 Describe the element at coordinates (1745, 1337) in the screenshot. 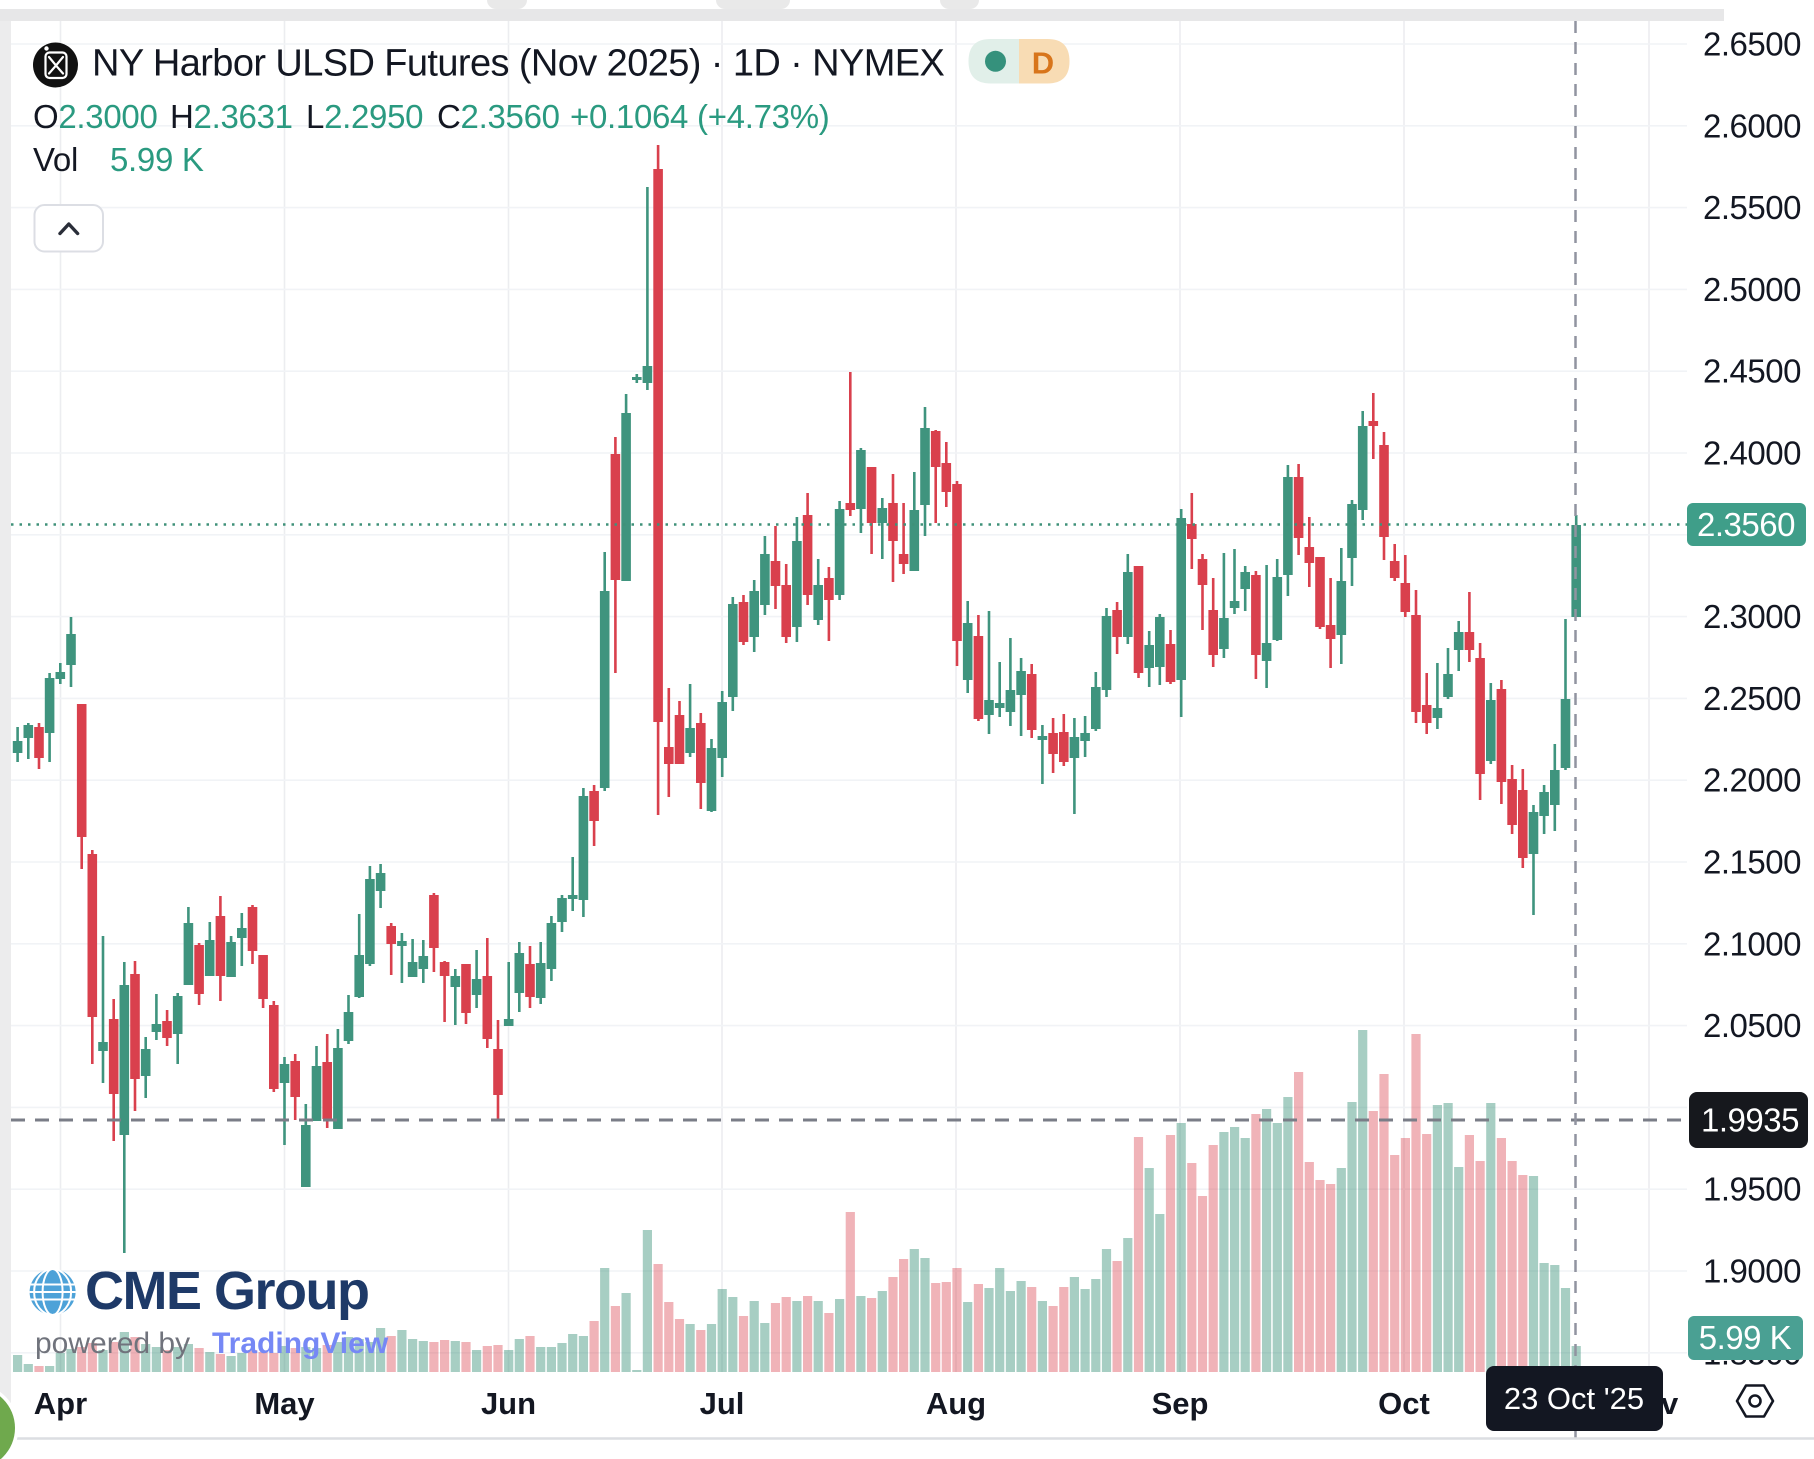

I see `svg-text: 5.99 K` at that location.